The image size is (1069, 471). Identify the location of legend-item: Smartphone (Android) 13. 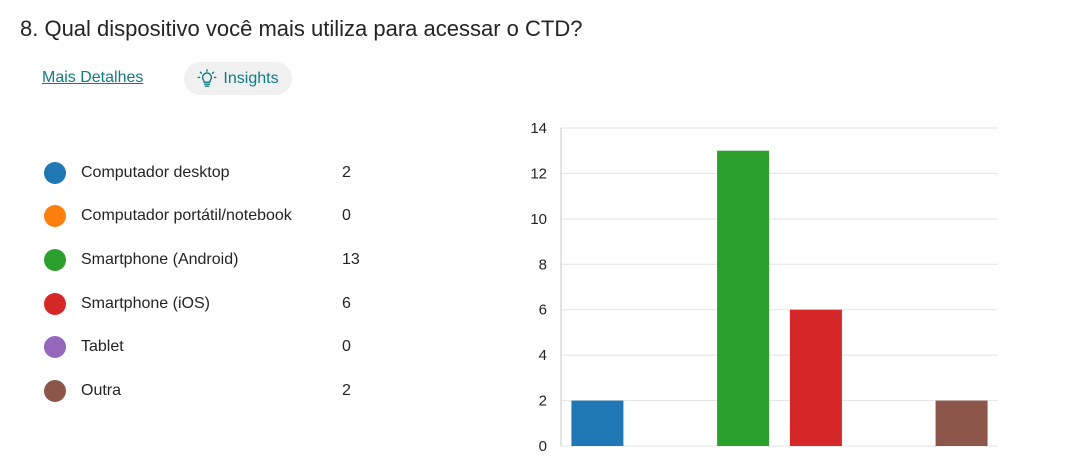
(202, 260).